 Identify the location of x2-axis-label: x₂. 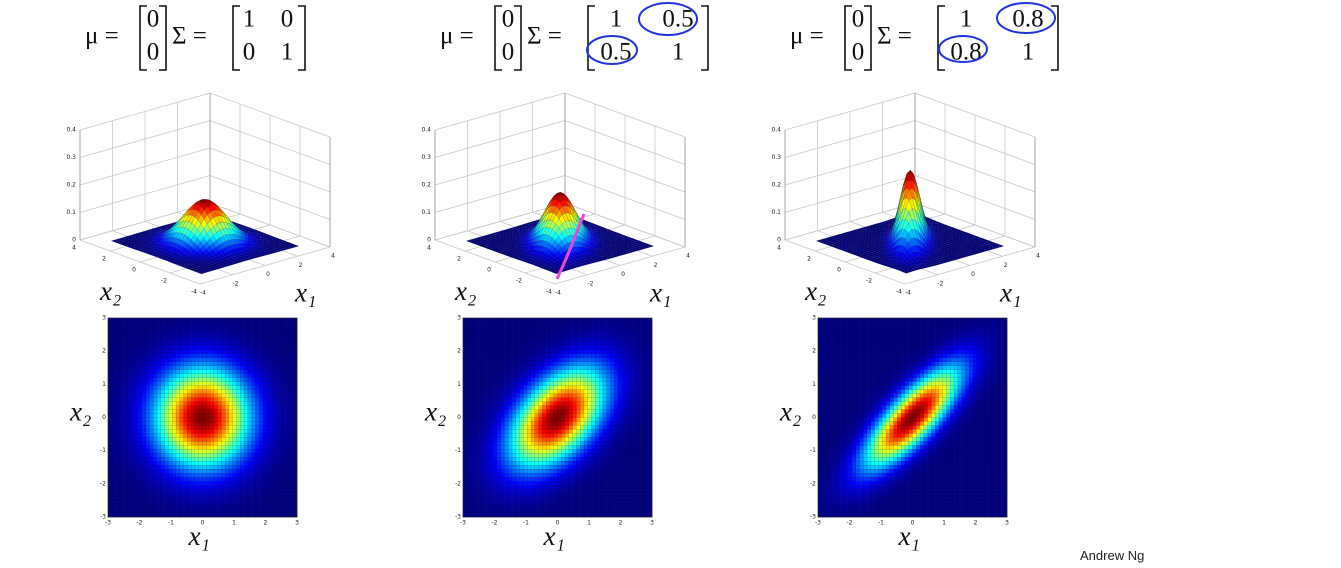
(465, 291).